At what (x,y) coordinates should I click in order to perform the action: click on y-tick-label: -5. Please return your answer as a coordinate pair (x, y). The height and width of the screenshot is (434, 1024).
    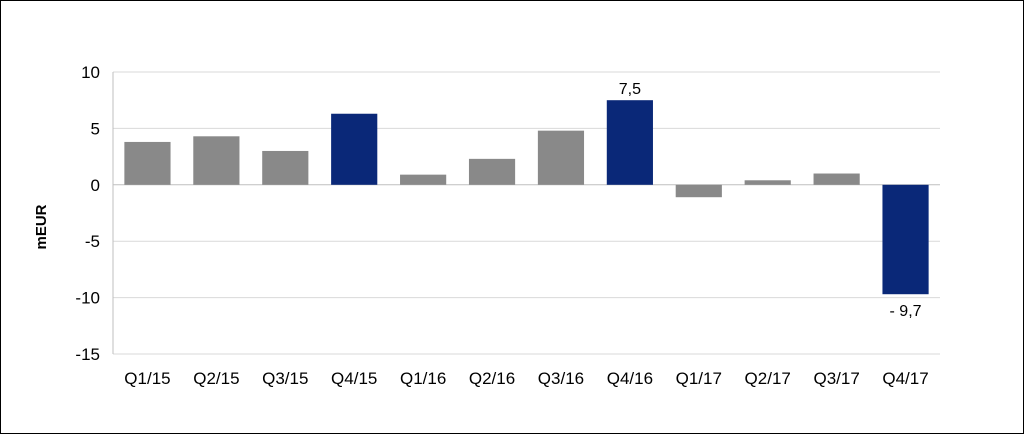
    Looking at the image, I should click on (92, 241).